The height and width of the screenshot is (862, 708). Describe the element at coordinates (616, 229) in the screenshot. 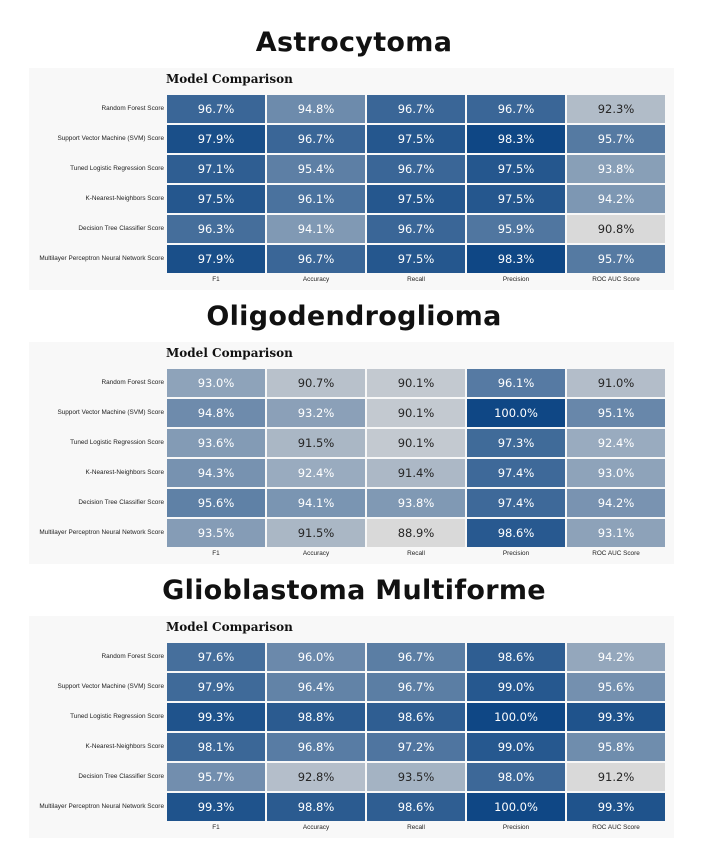

I see `heatmap-cell: 90.8%` at that location.